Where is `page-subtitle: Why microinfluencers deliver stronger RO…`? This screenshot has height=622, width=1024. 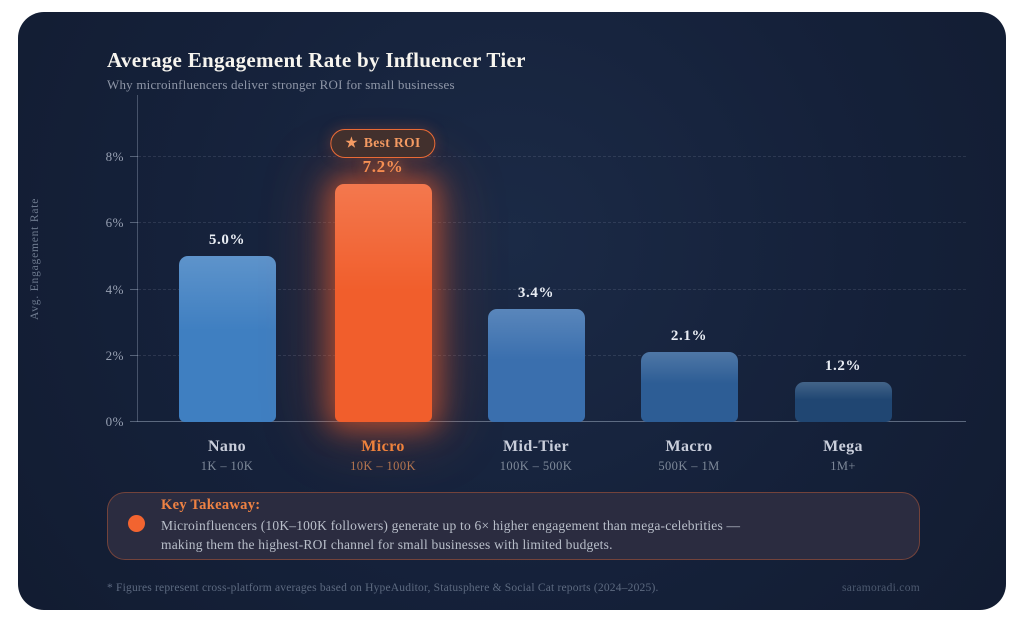
page-subtitle: Why microinfluencers deliver stronger RO… is located at coordinates (281, 84).